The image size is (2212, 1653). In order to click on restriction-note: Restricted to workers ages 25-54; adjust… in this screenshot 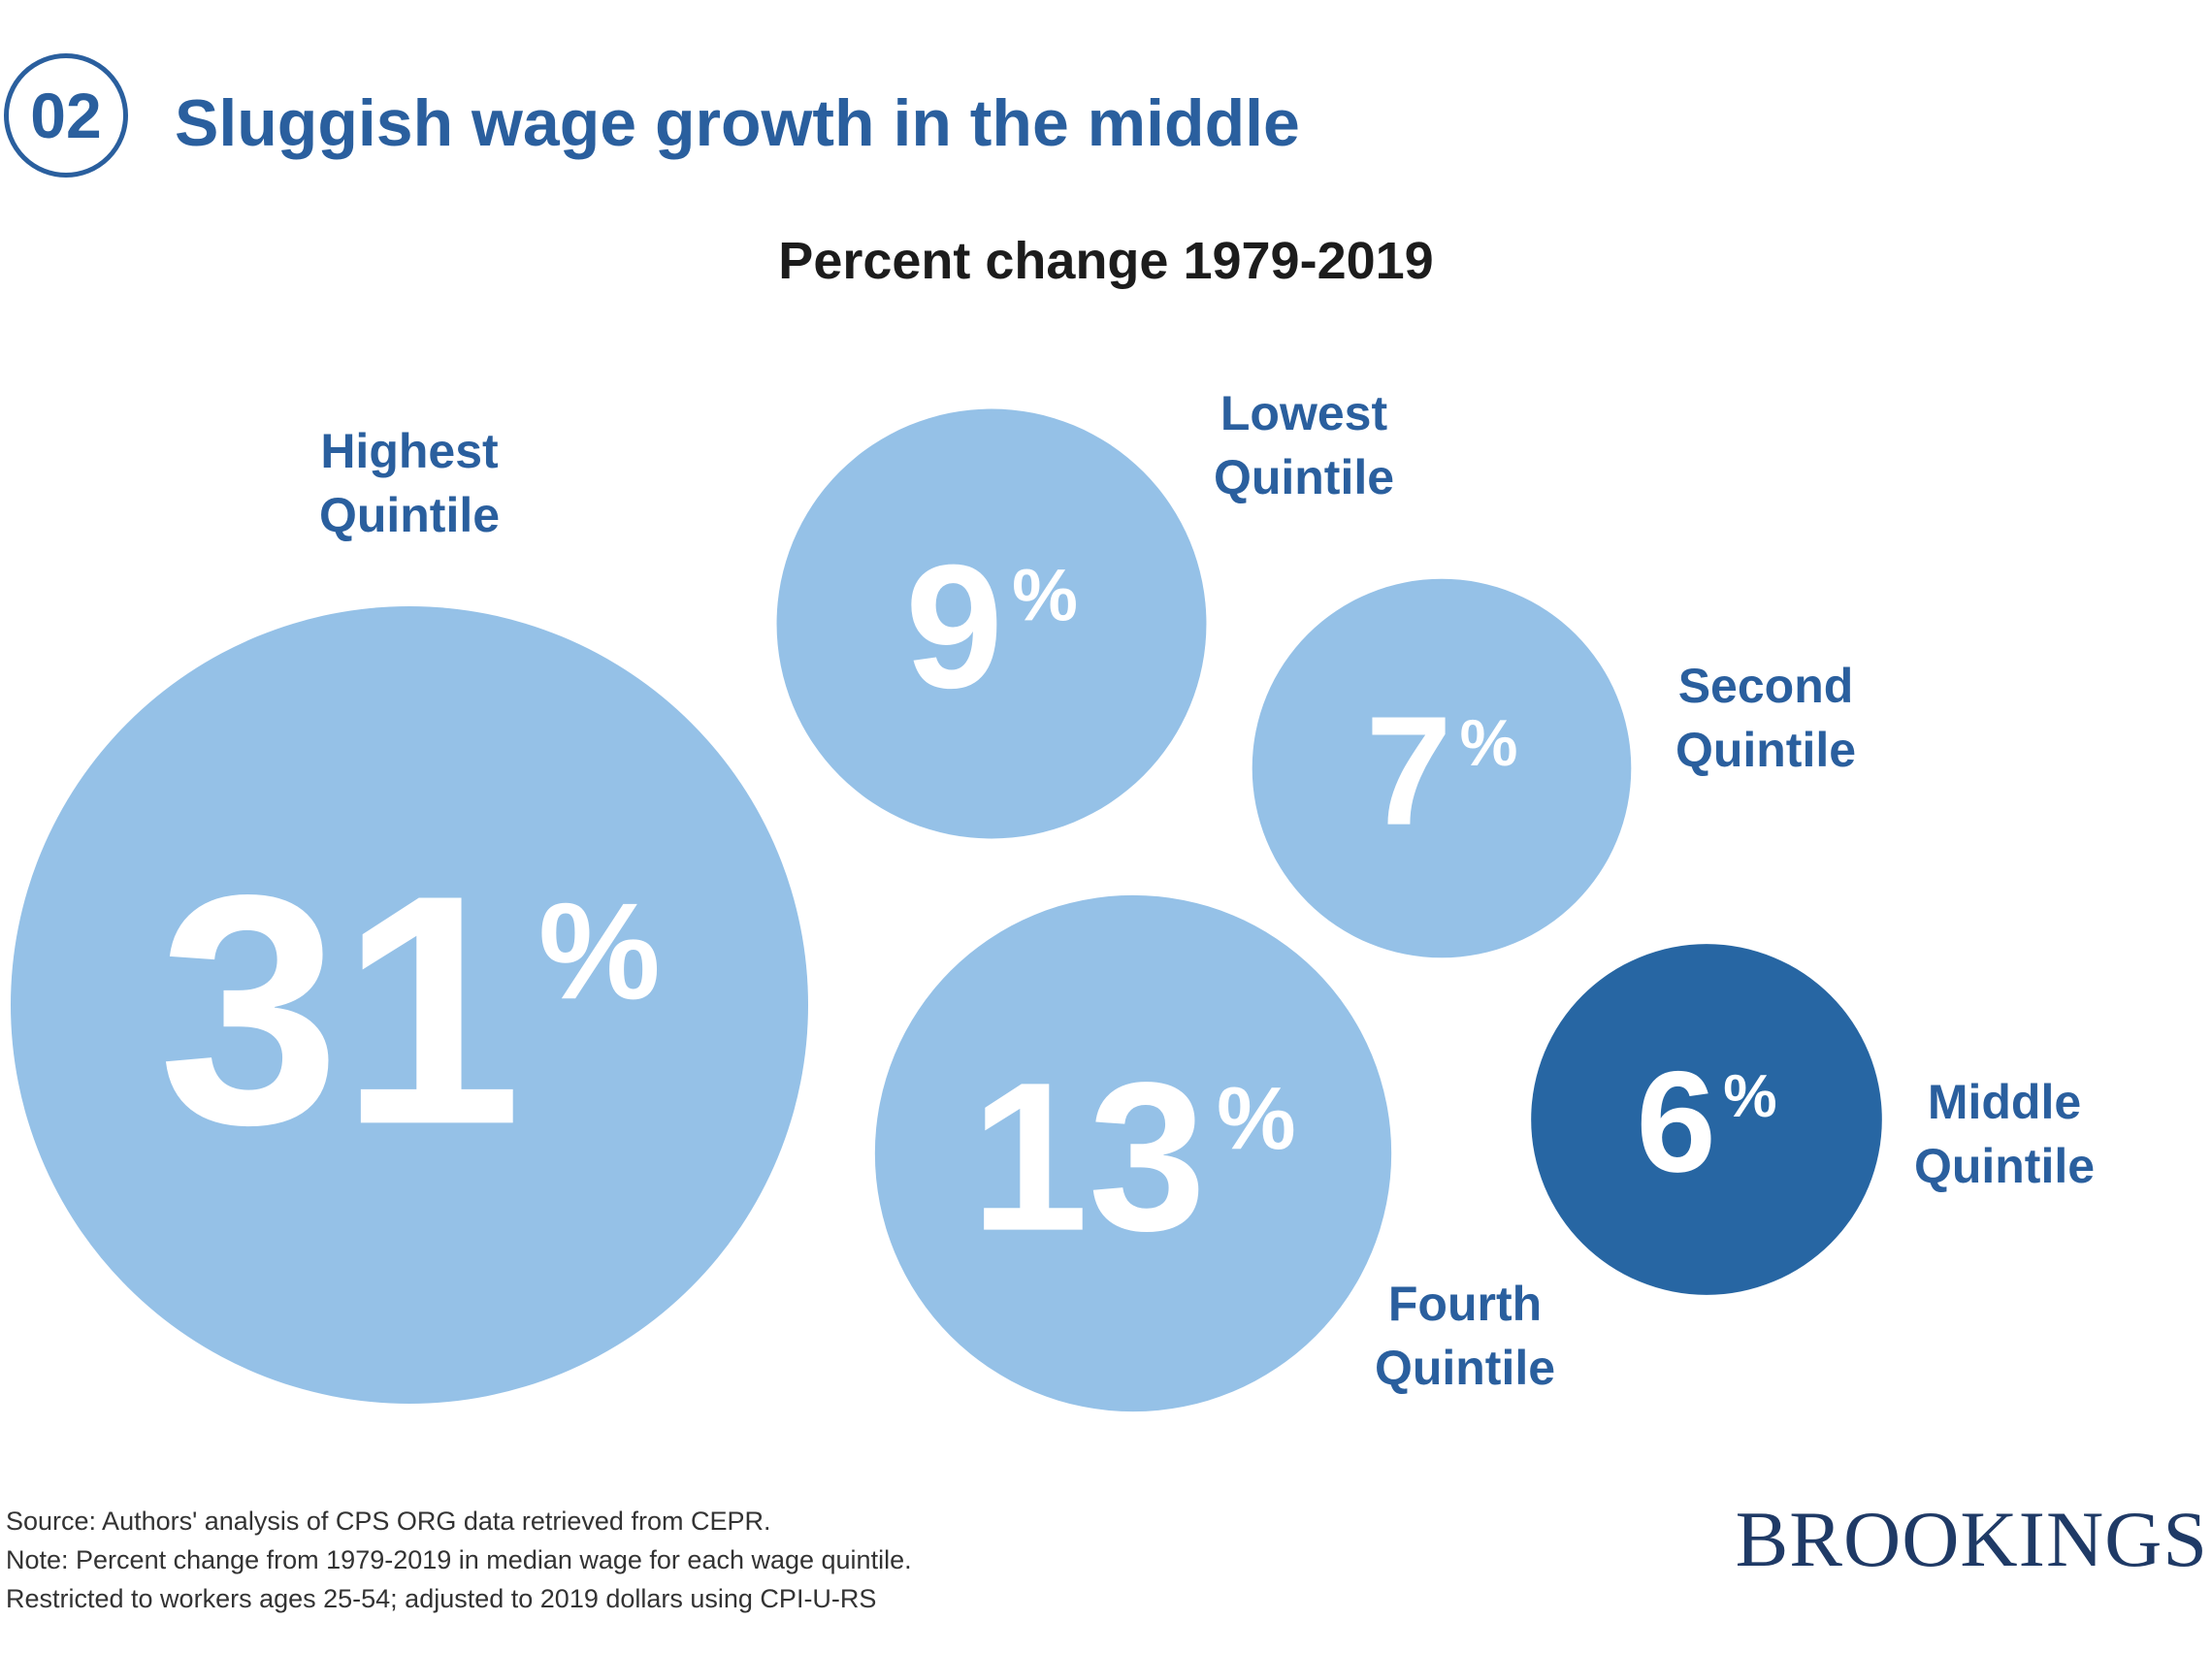, I will do `click(442, 1598)`.